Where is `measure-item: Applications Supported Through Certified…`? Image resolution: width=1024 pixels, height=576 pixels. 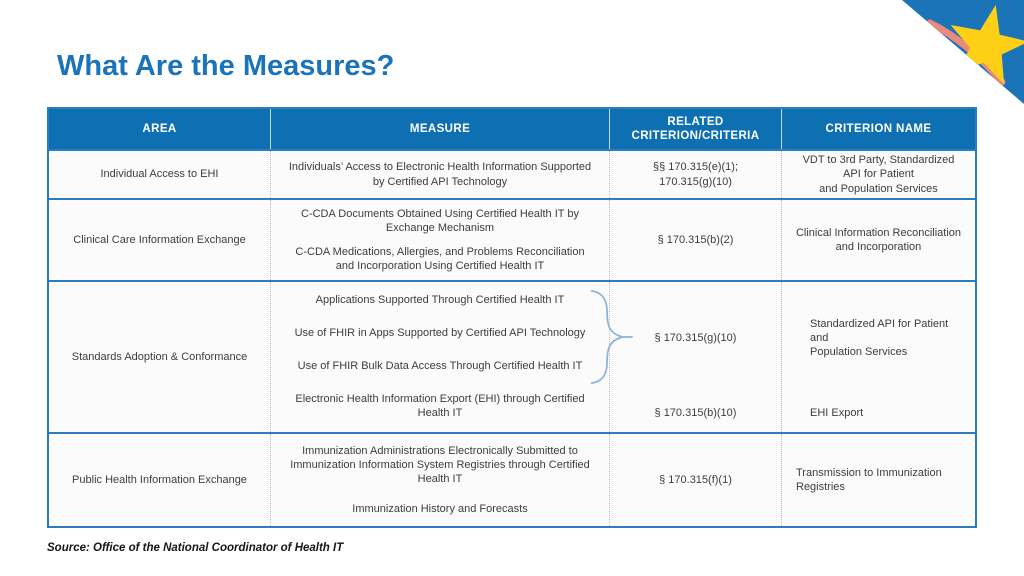
measure-item: Applications Supported Through Certified… is located at coordinates (440, 300).